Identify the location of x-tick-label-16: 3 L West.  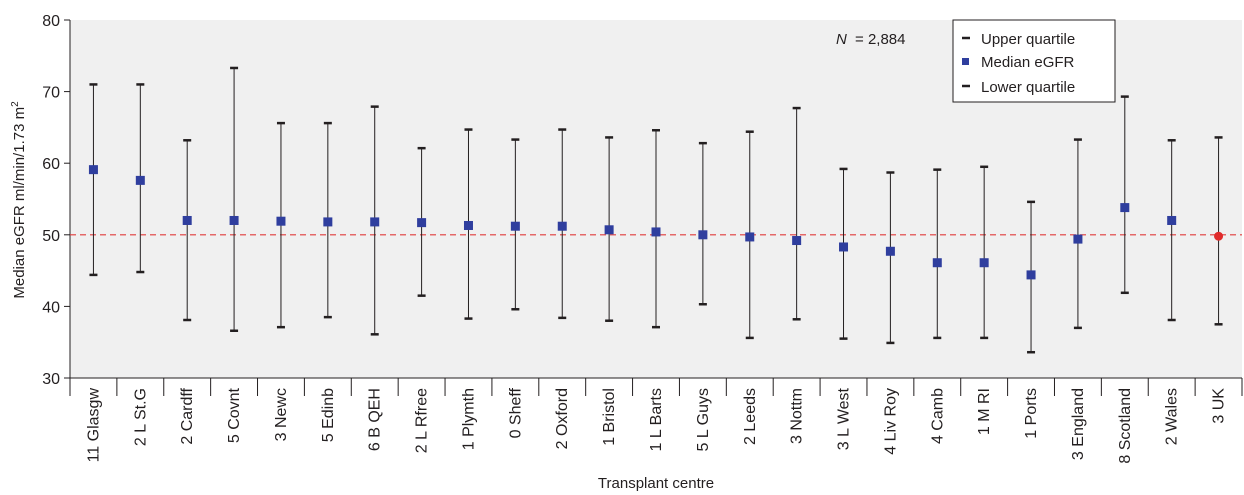
(844, 418).